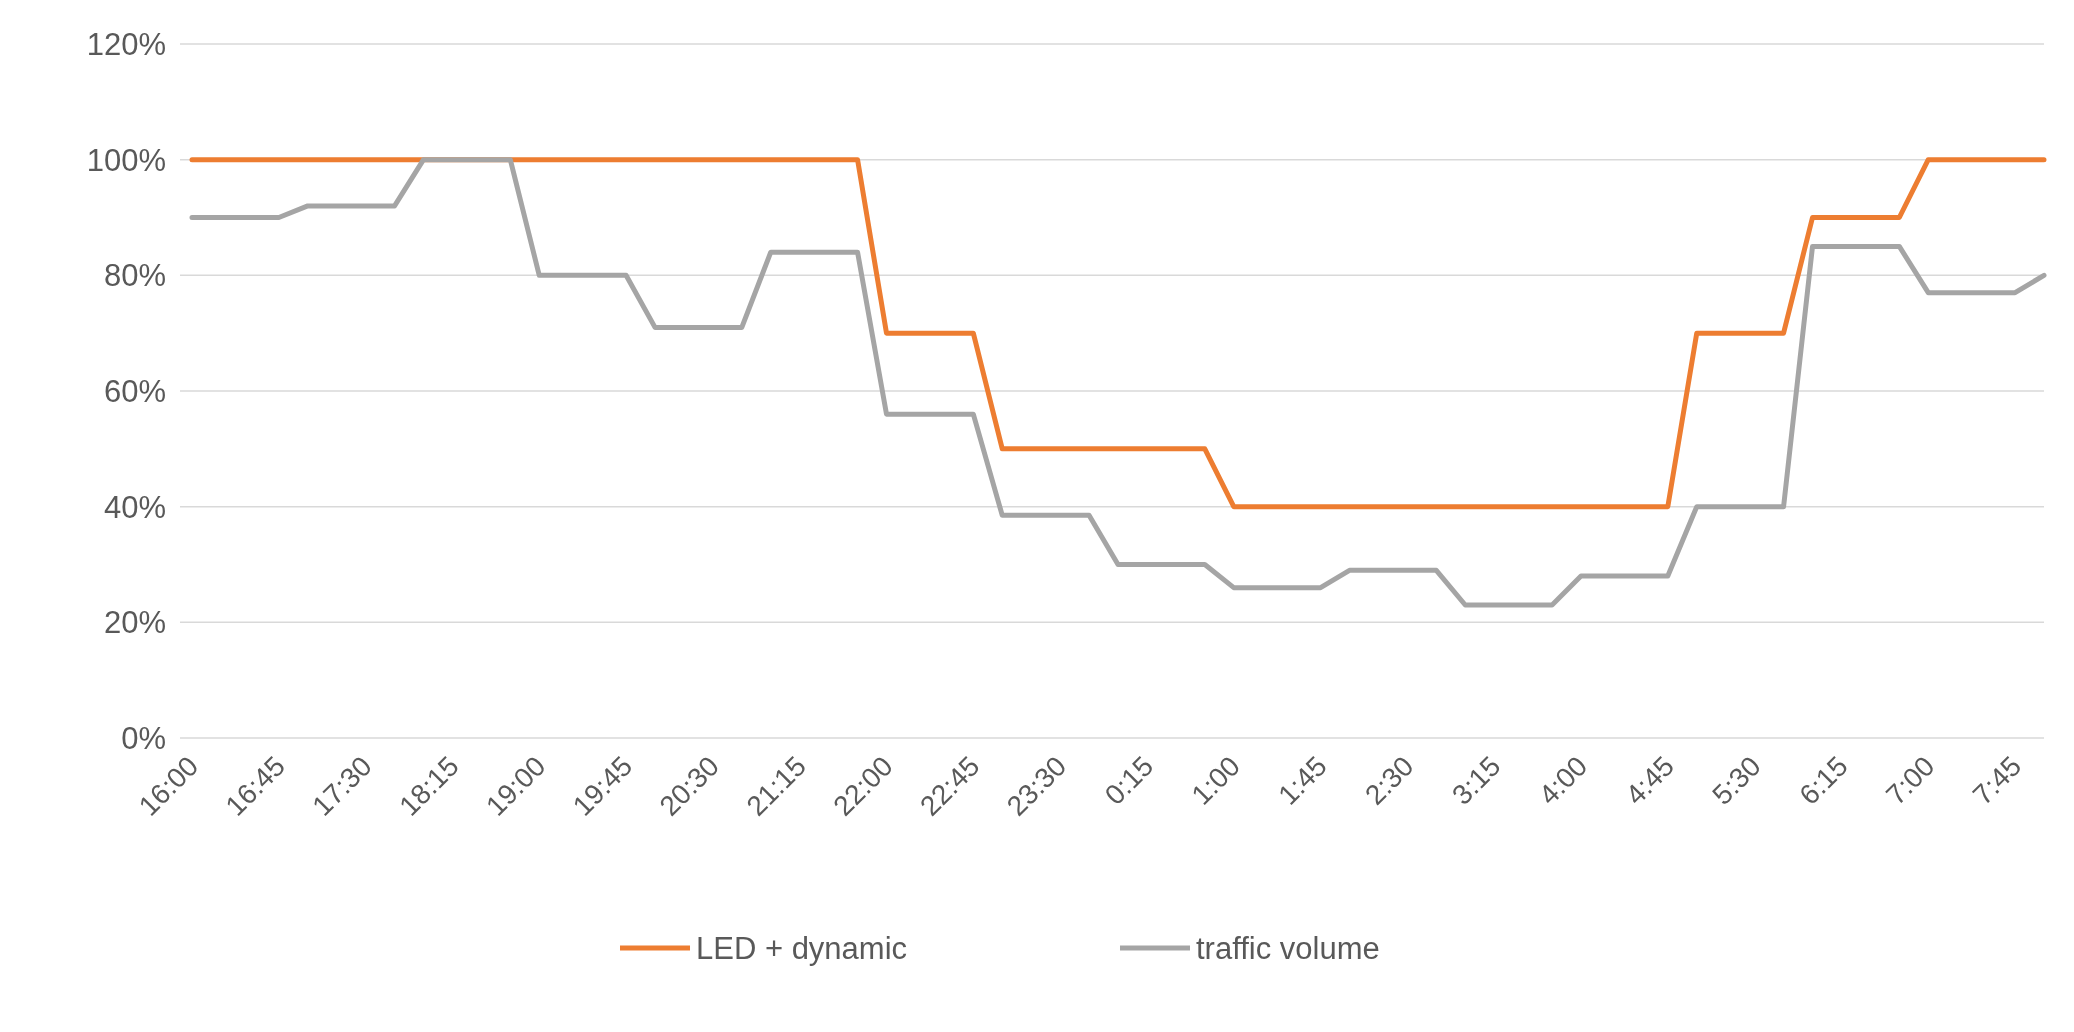 The height and width of the screenshot is (1032, 2074). What do you see at coordinates (1997, 780) in the screenshot?
I see `x-tick-label: 7:45` at bounding box center [1997, 780].